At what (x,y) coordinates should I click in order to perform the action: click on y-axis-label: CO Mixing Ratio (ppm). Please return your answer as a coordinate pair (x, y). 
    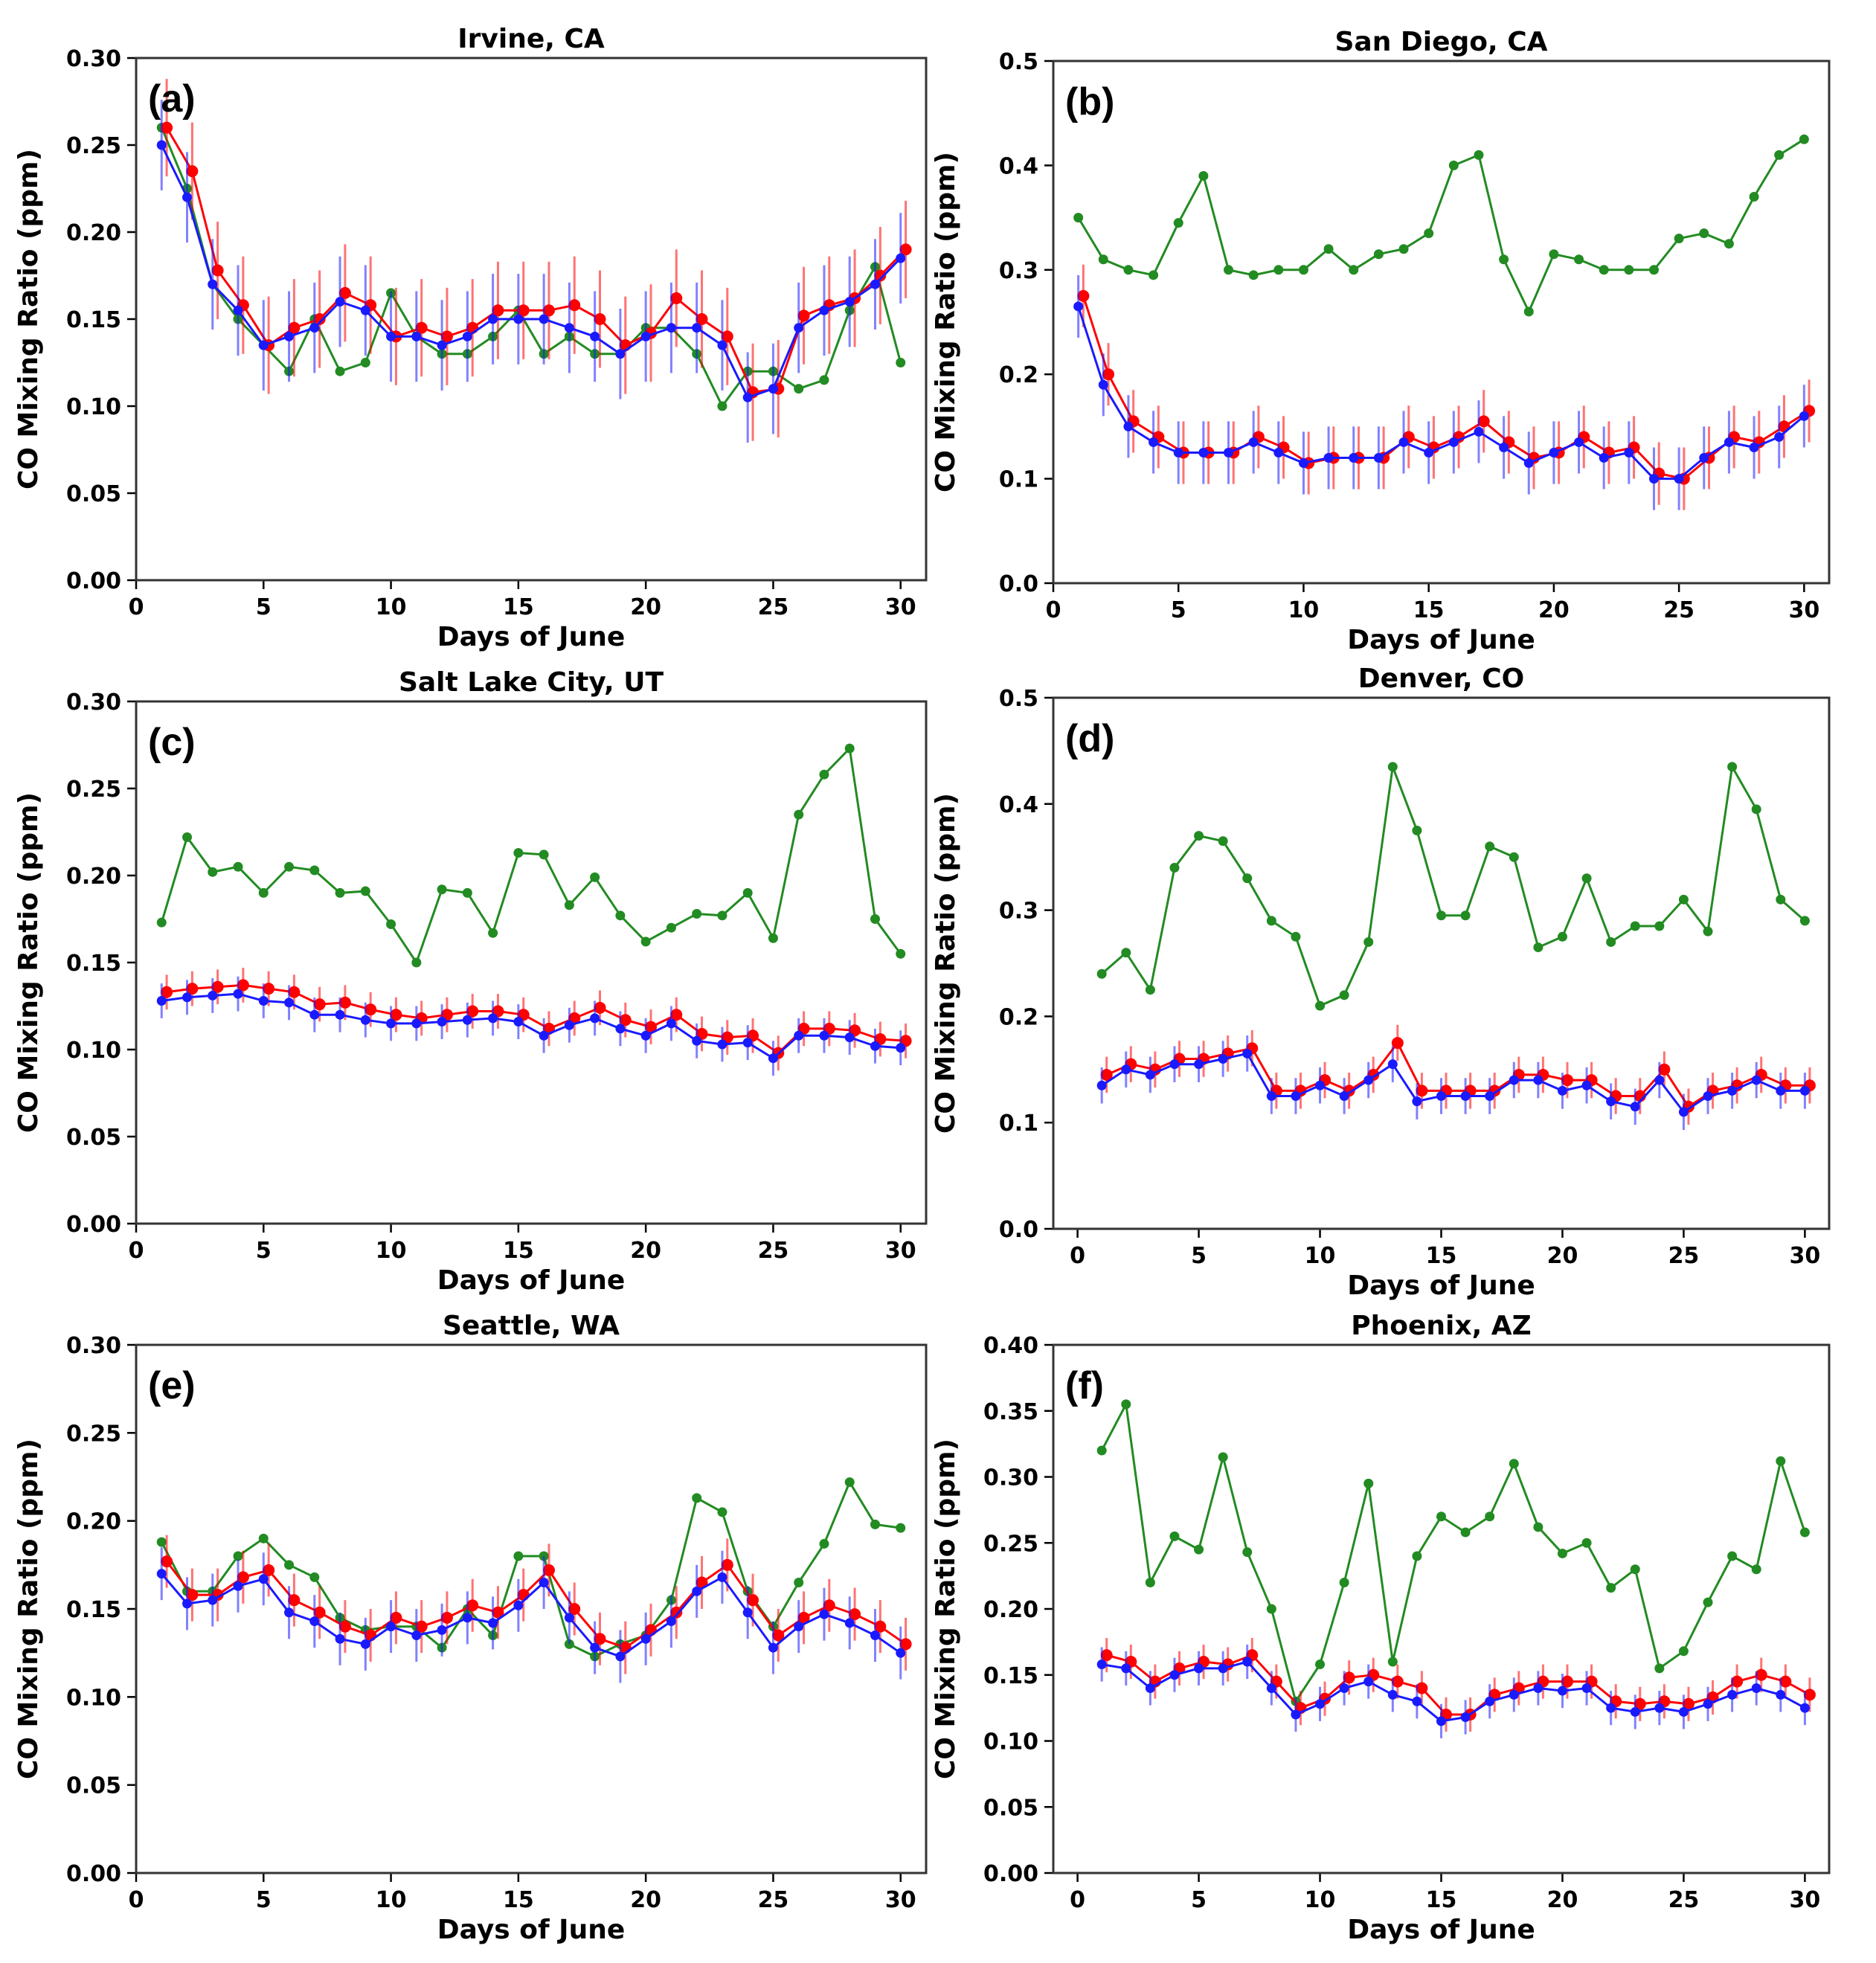
    Looking at the image, I should click on (28, 962).